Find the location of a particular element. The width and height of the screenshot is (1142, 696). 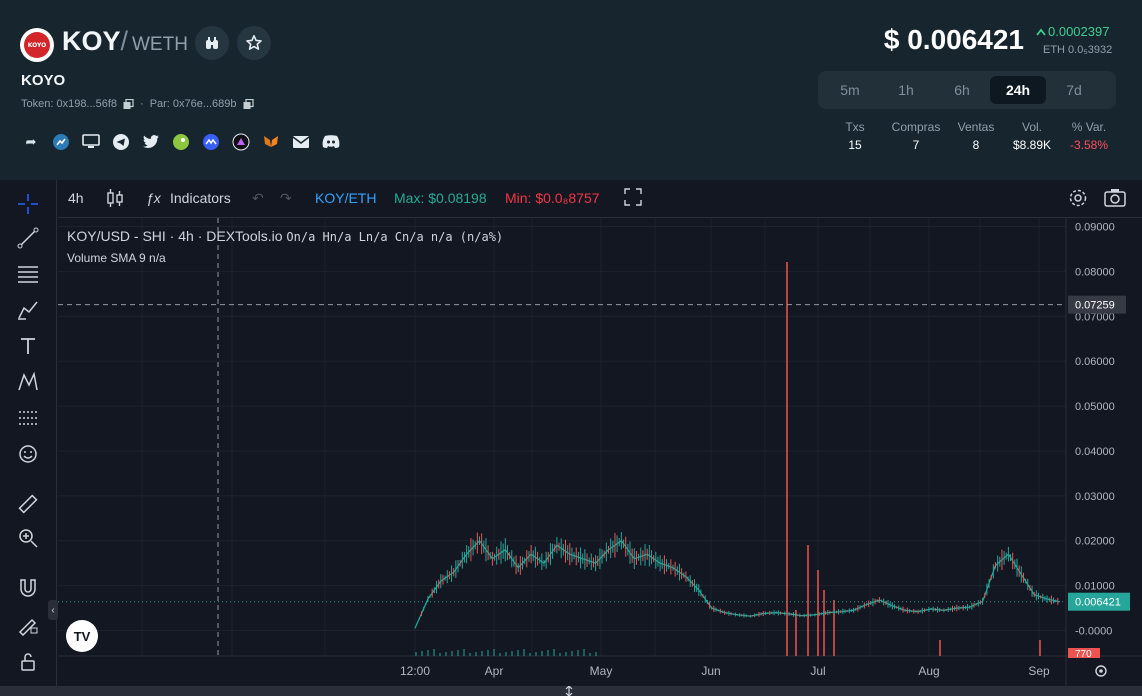

drawing-toolbar: ‹ is located at coordinates (29, 433).